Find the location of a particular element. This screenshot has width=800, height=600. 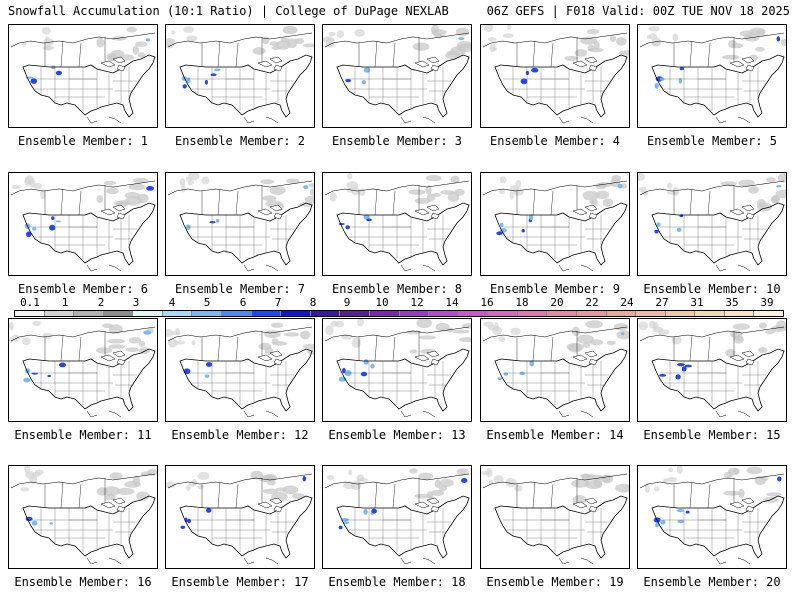

ensemble-member-label: Ensemble Member: 6 is located at coordinates (83, 289).